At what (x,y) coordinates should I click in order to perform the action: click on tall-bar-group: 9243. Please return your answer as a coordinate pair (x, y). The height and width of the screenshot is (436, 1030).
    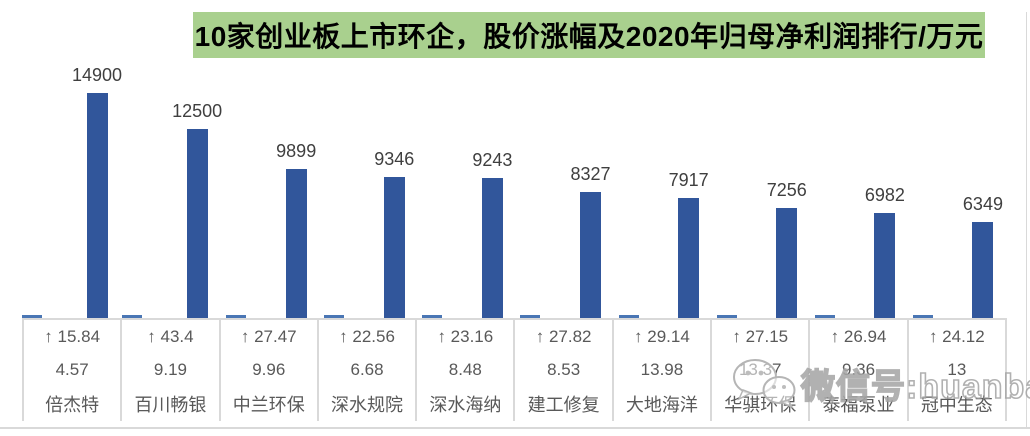
    Looking at the image, I should click on (492, 234).